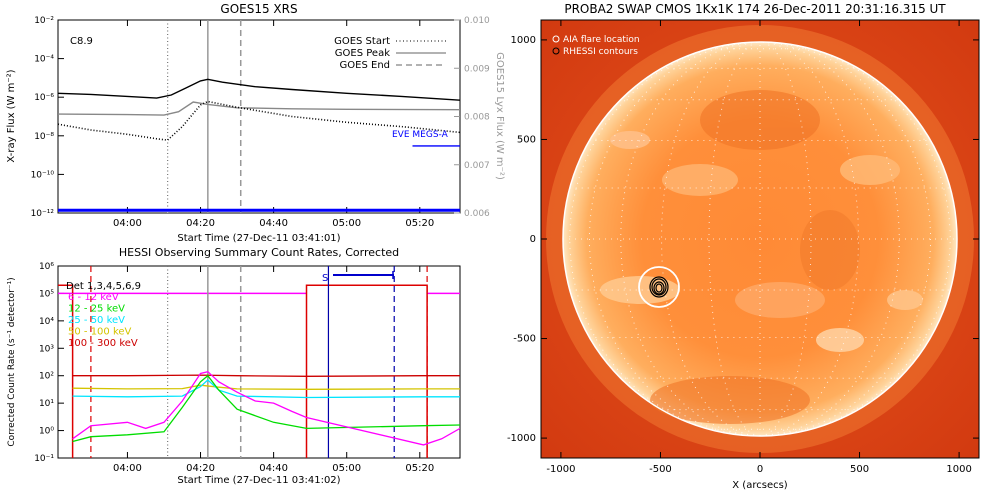 This screenshot has height=500, width=1000. Describe the element at coordinates (46, 267) in the screenshot. I see `hessi-y-tick-label: 10⁶` at that location.